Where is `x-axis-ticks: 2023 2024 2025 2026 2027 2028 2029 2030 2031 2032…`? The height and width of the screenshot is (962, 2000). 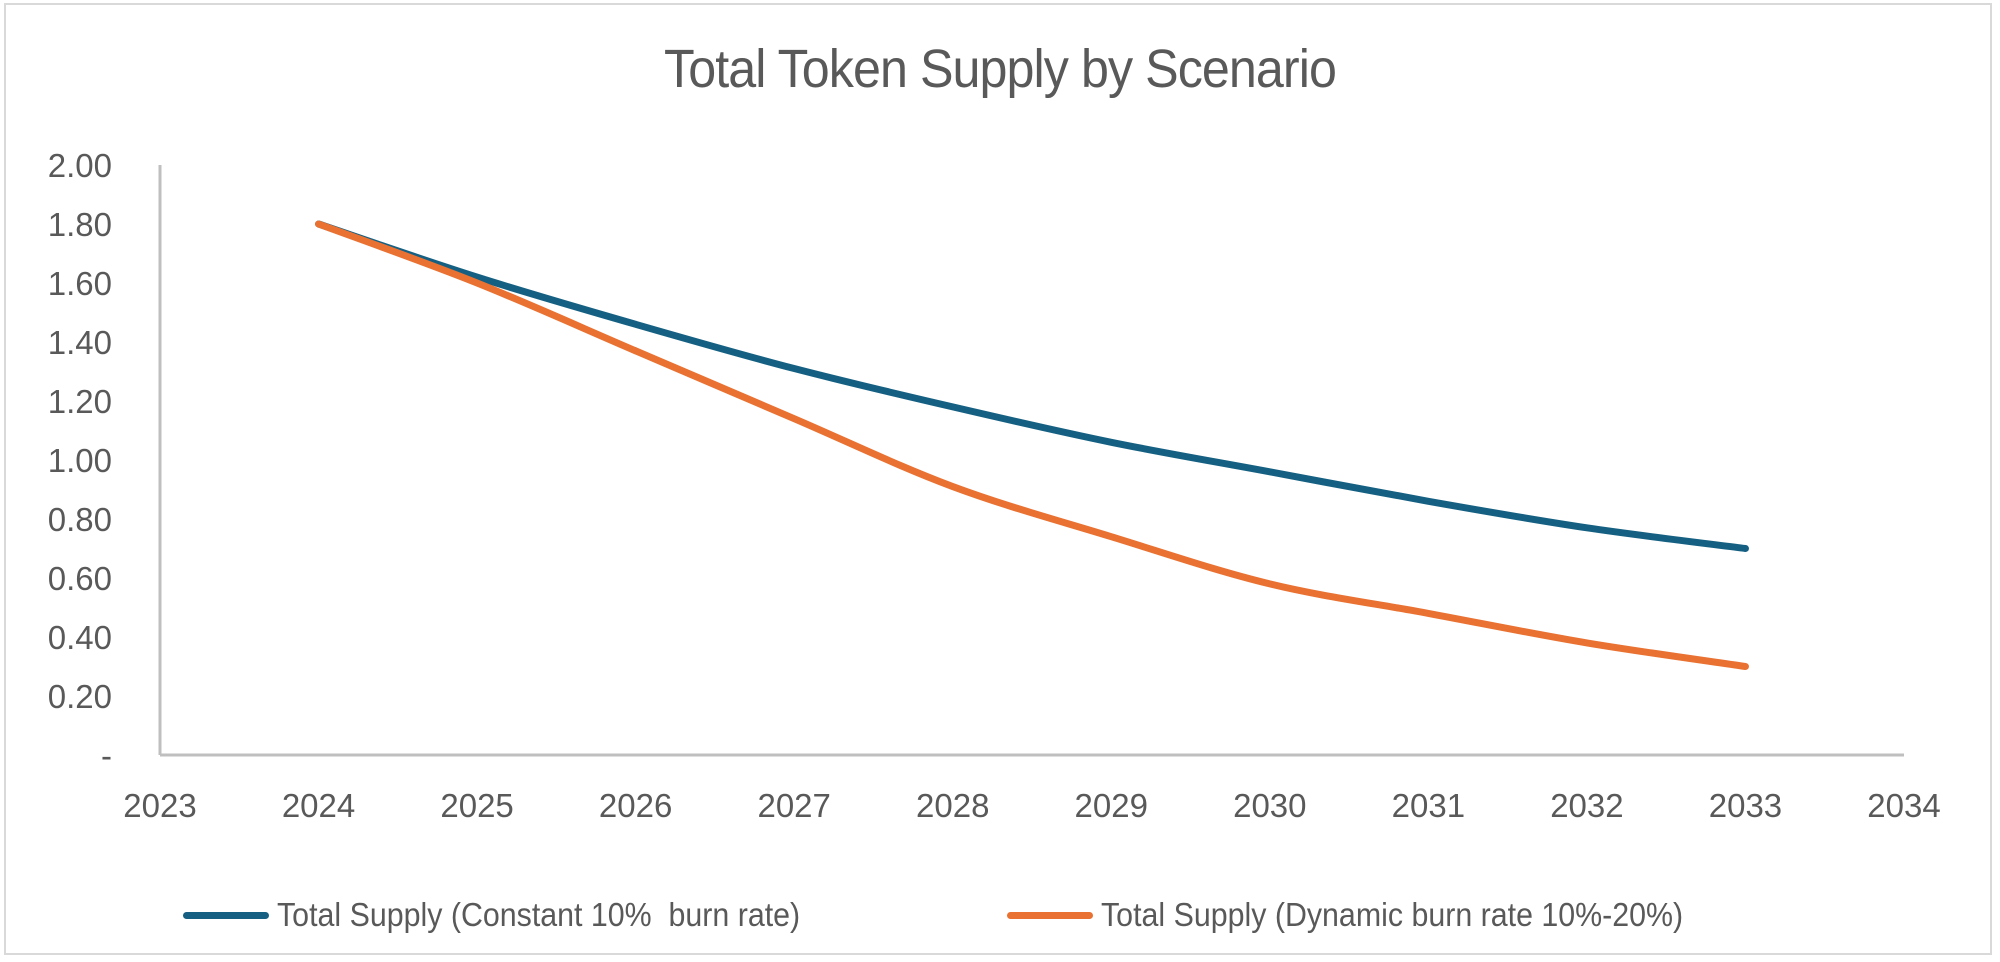 x-axis-ticks: 2023 2024 2025 2026 2027 2028 2029 2030 2031 2032… is located at coordinates (1031, 805).